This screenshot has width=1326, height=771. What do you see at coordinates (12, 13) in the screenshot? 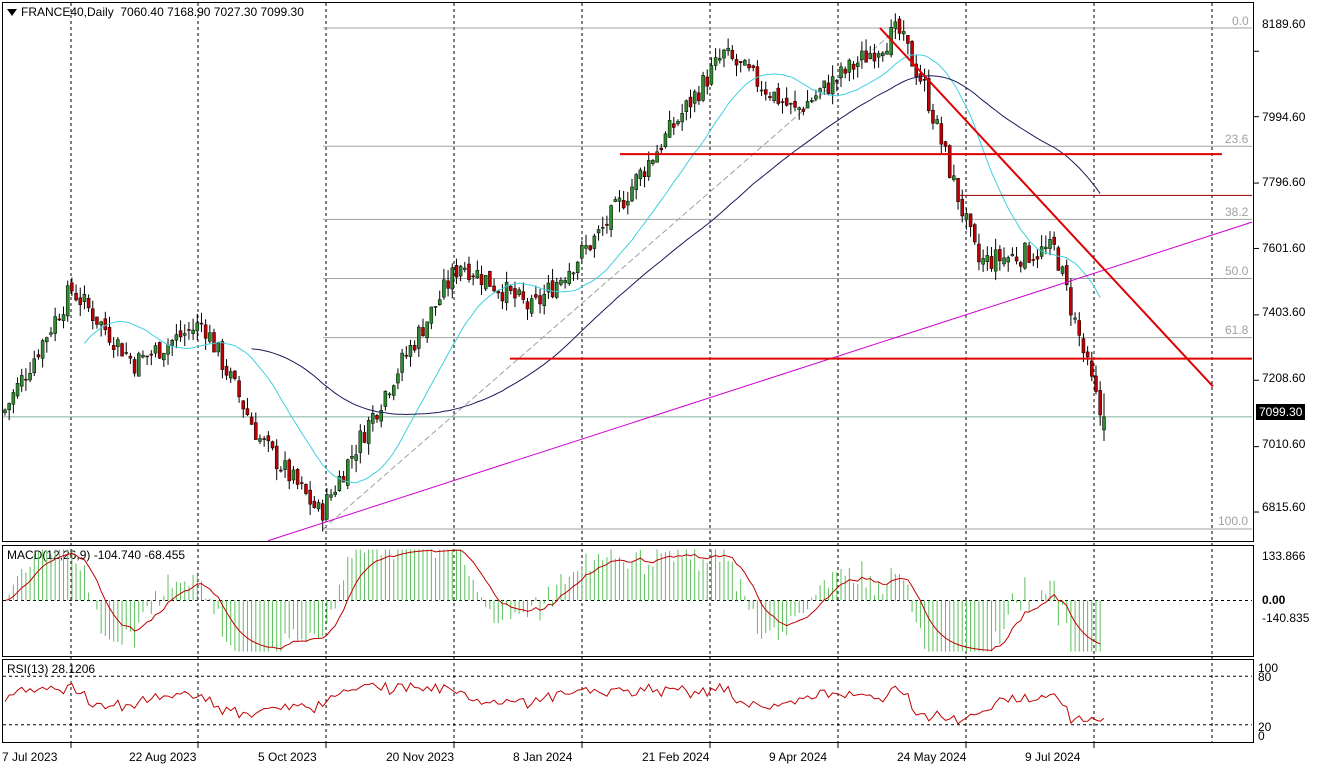
I see `collapse-triangle-icon` at bounding box center [12, 13].